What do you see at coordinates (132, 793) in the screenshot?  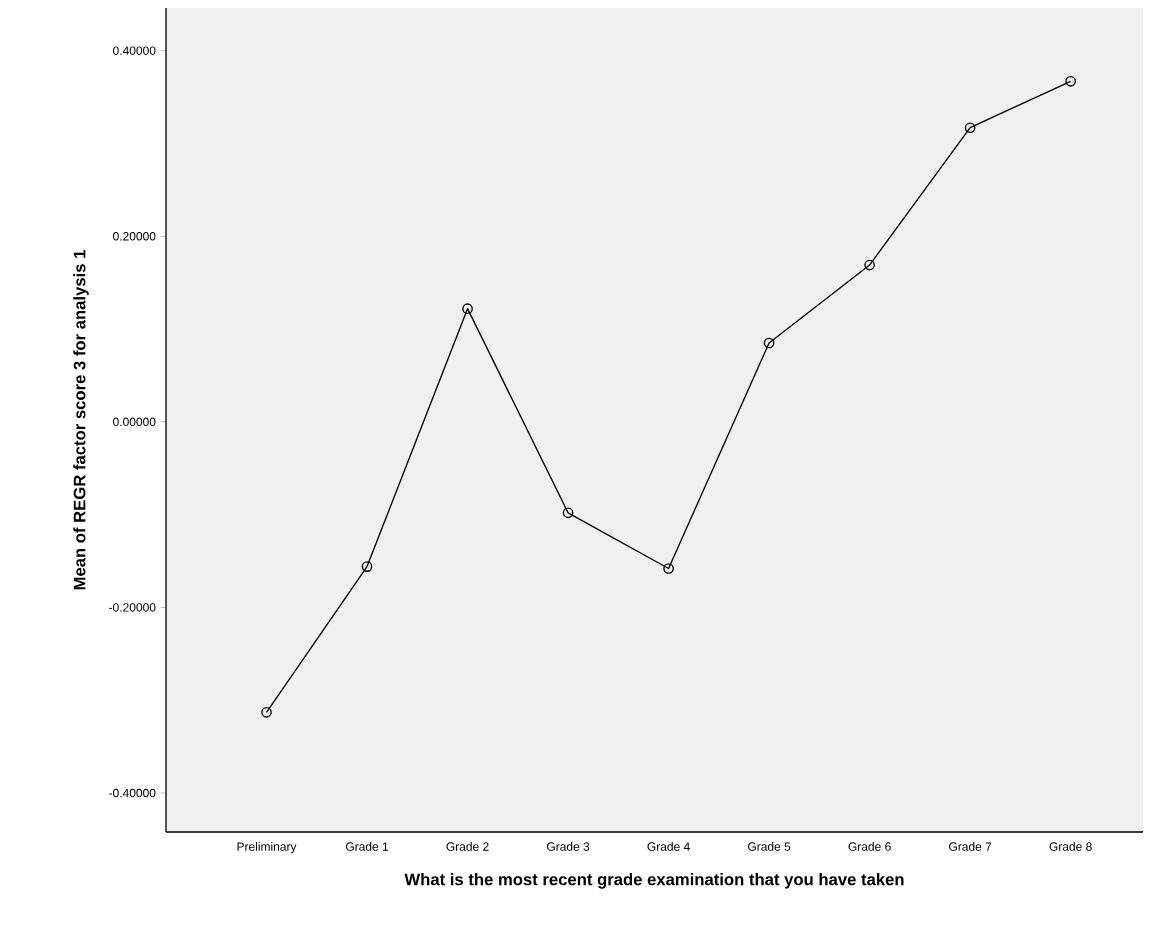 I see `y-tick-label: -0.40000` at bounding box center [132, 793].